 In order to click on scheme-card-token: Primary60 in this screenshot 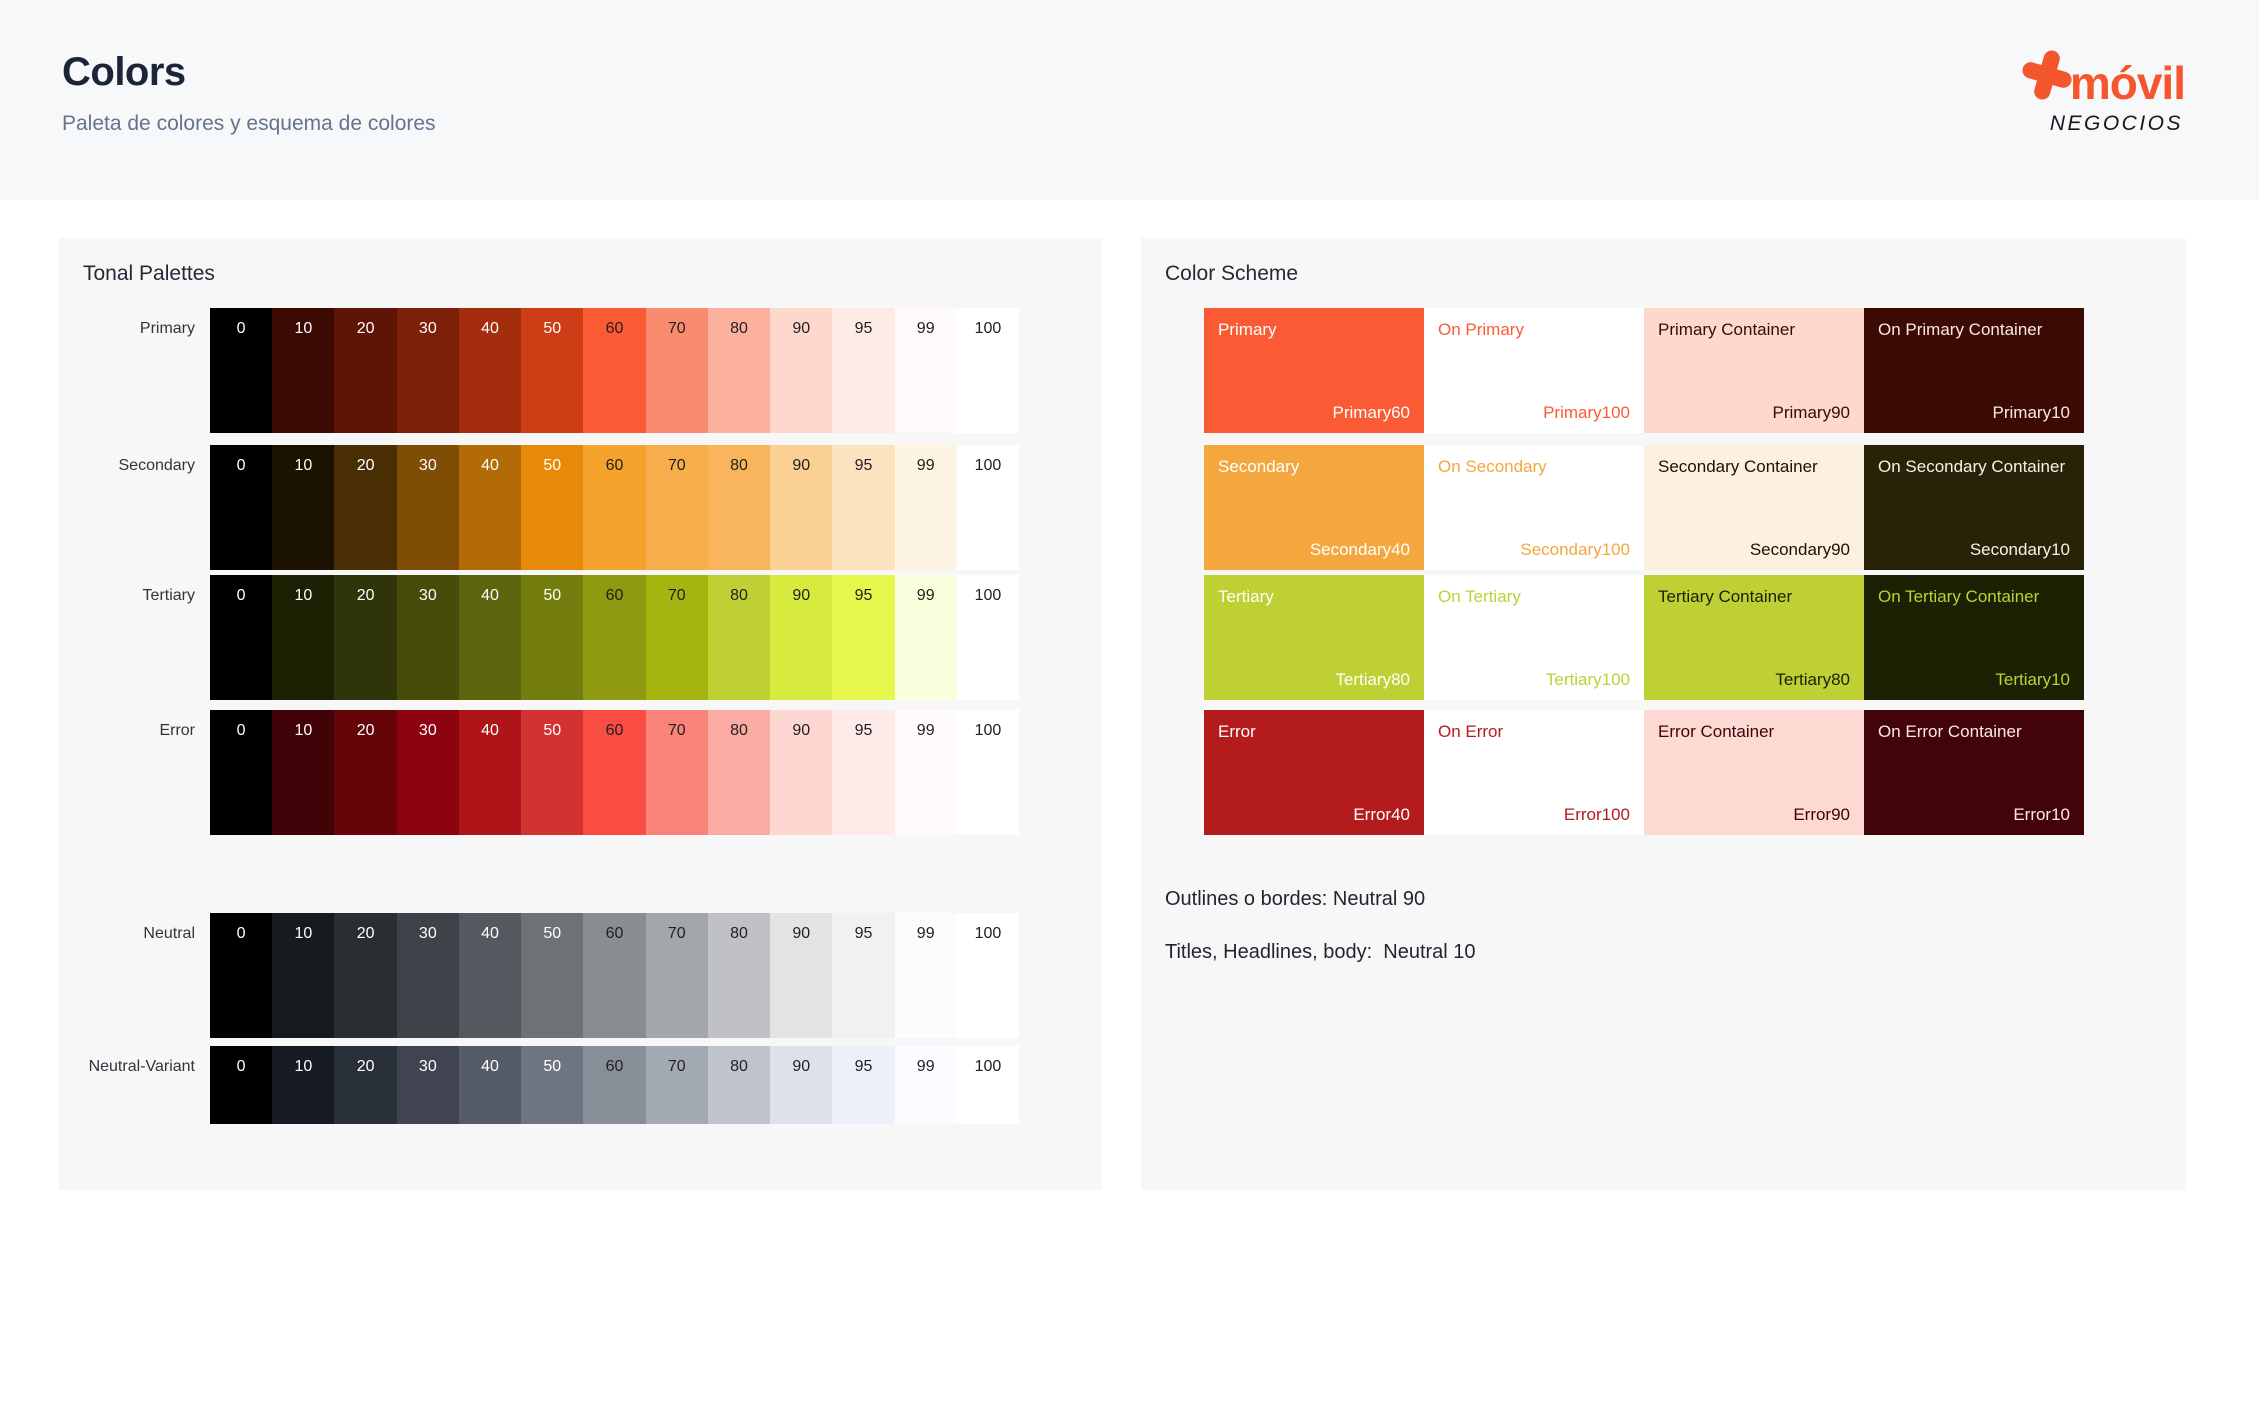, I will do `click(1371, 412)`.